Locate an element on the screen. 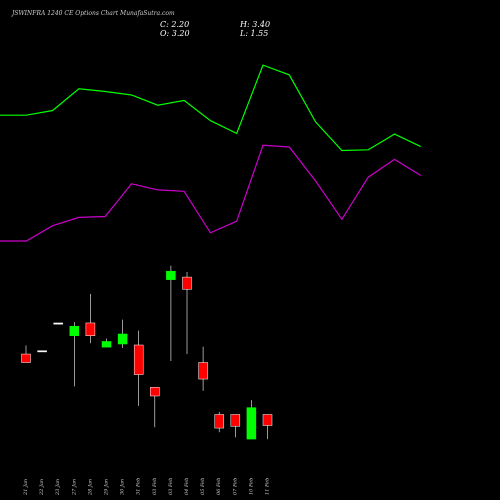 Image resolution: width=500 pixels, height=500 pixels. x-tick-label: 27 Jan is located at coordinates (74, 487).